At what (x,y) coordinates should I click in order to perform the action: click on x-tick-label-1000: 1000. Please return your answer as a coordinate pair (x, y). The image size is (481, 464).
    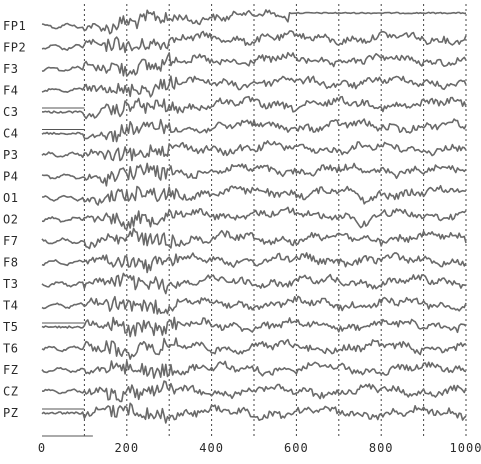
    Looking at the image, I should click on (465, 448).